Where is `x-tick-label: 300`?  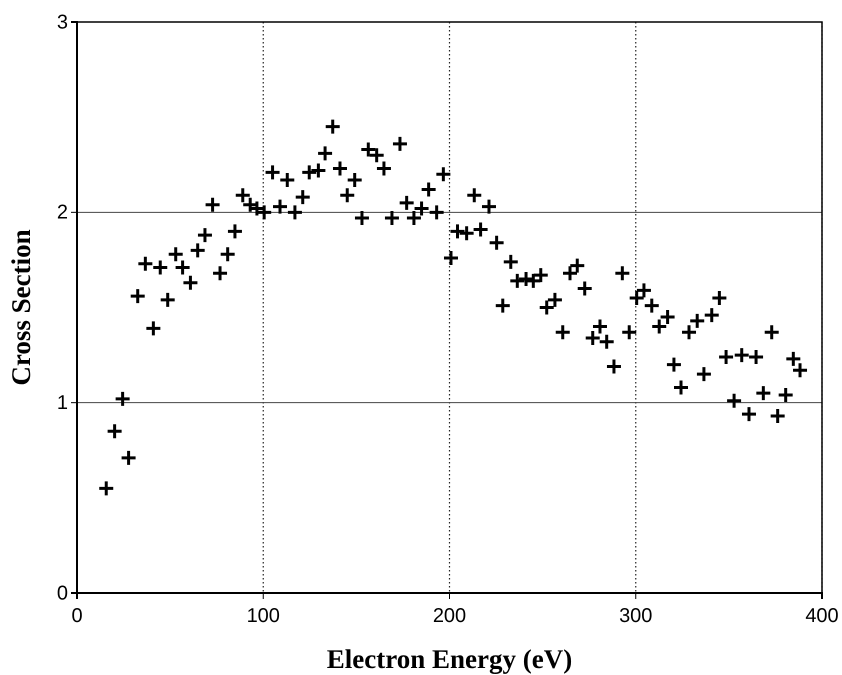 x-tick-label: 300 is located at coordinates (635, 616).